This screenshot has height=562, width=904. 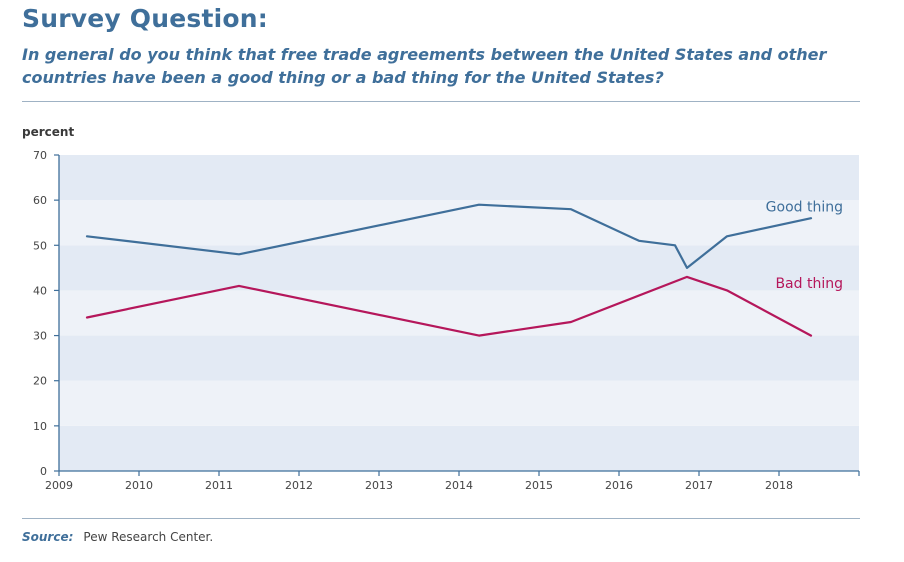 I want to click on x-tick-label: 2017, so click(x=699, y=485).